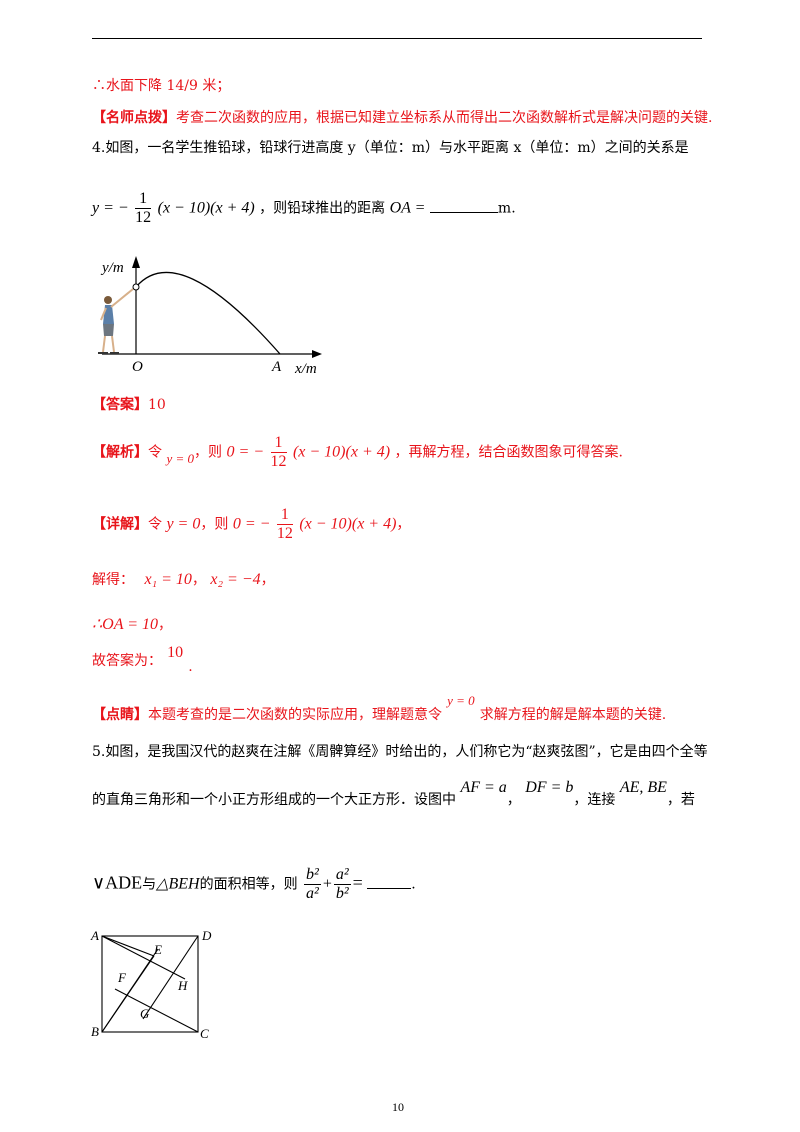  What do you see at coordinates (136, 287) in the screenshot?
I see `shotput-ball` at bounding box center [136, 287].